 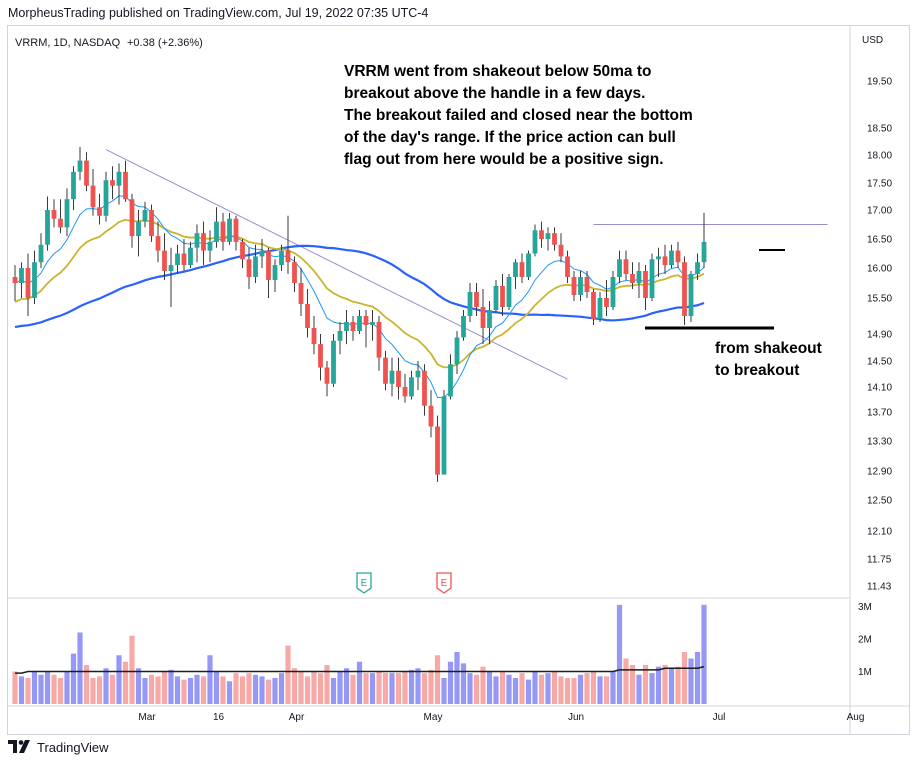 I want to click on side-annotation: from shakeout to breakout, so click(x=768, y=359).